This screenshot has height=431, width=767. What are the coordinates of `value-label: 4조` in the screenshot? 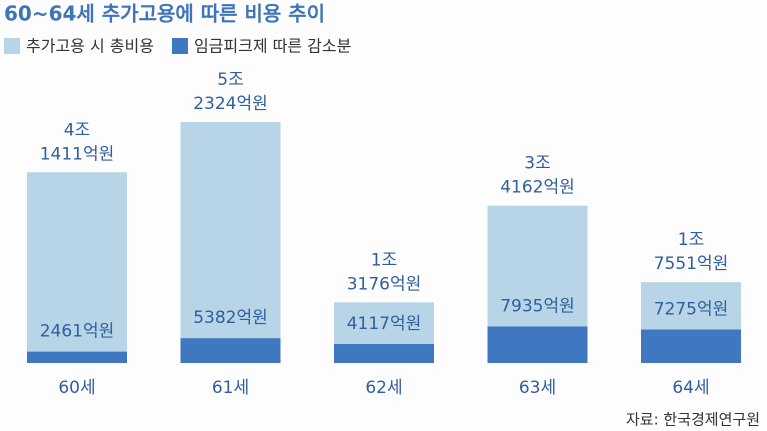 It's located at (77, 130).